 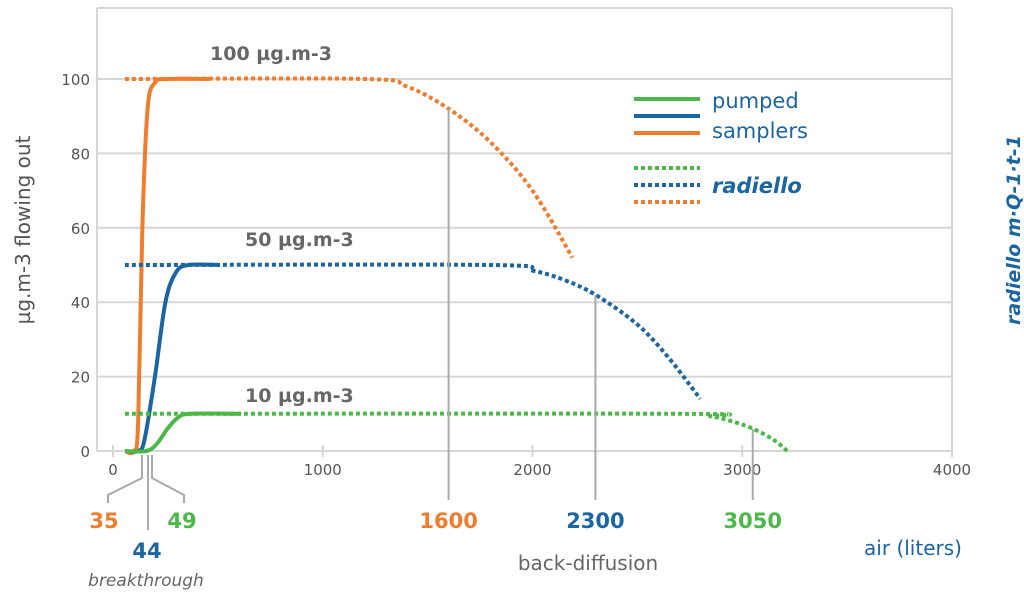 What do you see at coordinates (742, 470) in the screenshot?
I see `x-tick-label: 3000` at bounding box center [742, 470].